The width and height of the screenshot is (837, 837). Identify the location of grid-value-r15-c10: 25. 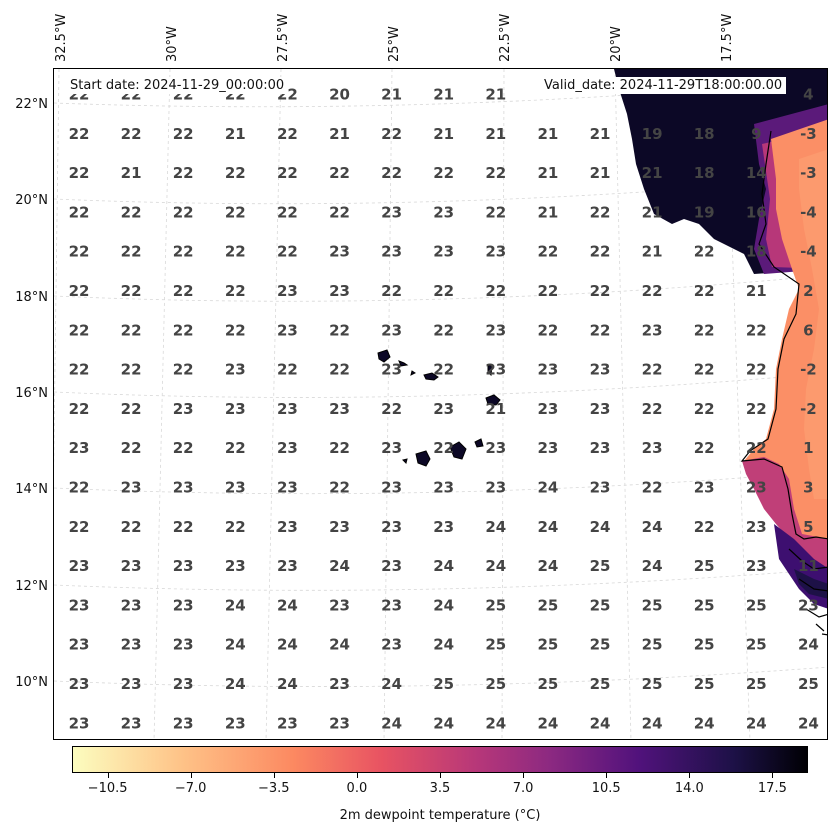
(600, 684).